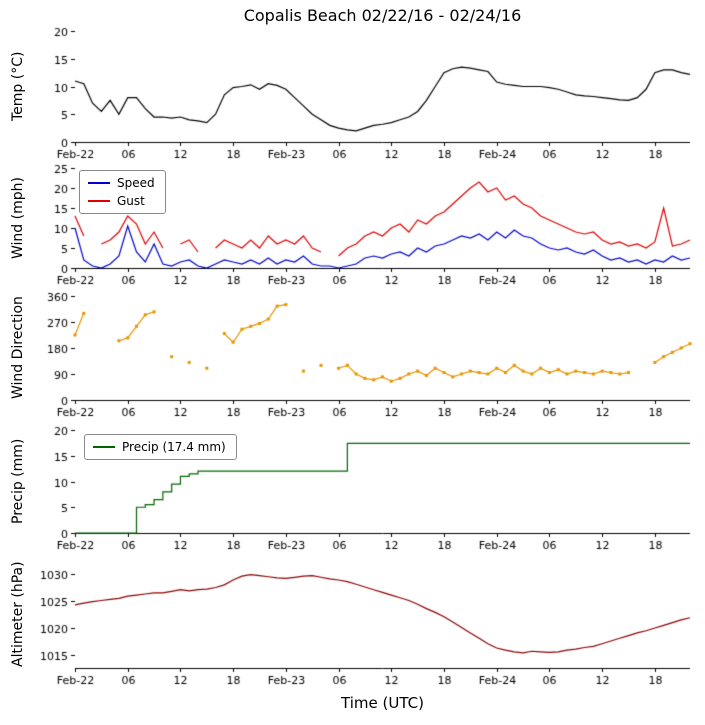 The width and height of the screenshot is (705, 725). Describe the element at coordinates (131, 201) in the screenshot. I see `legend-gust-label: Gust` at that location.